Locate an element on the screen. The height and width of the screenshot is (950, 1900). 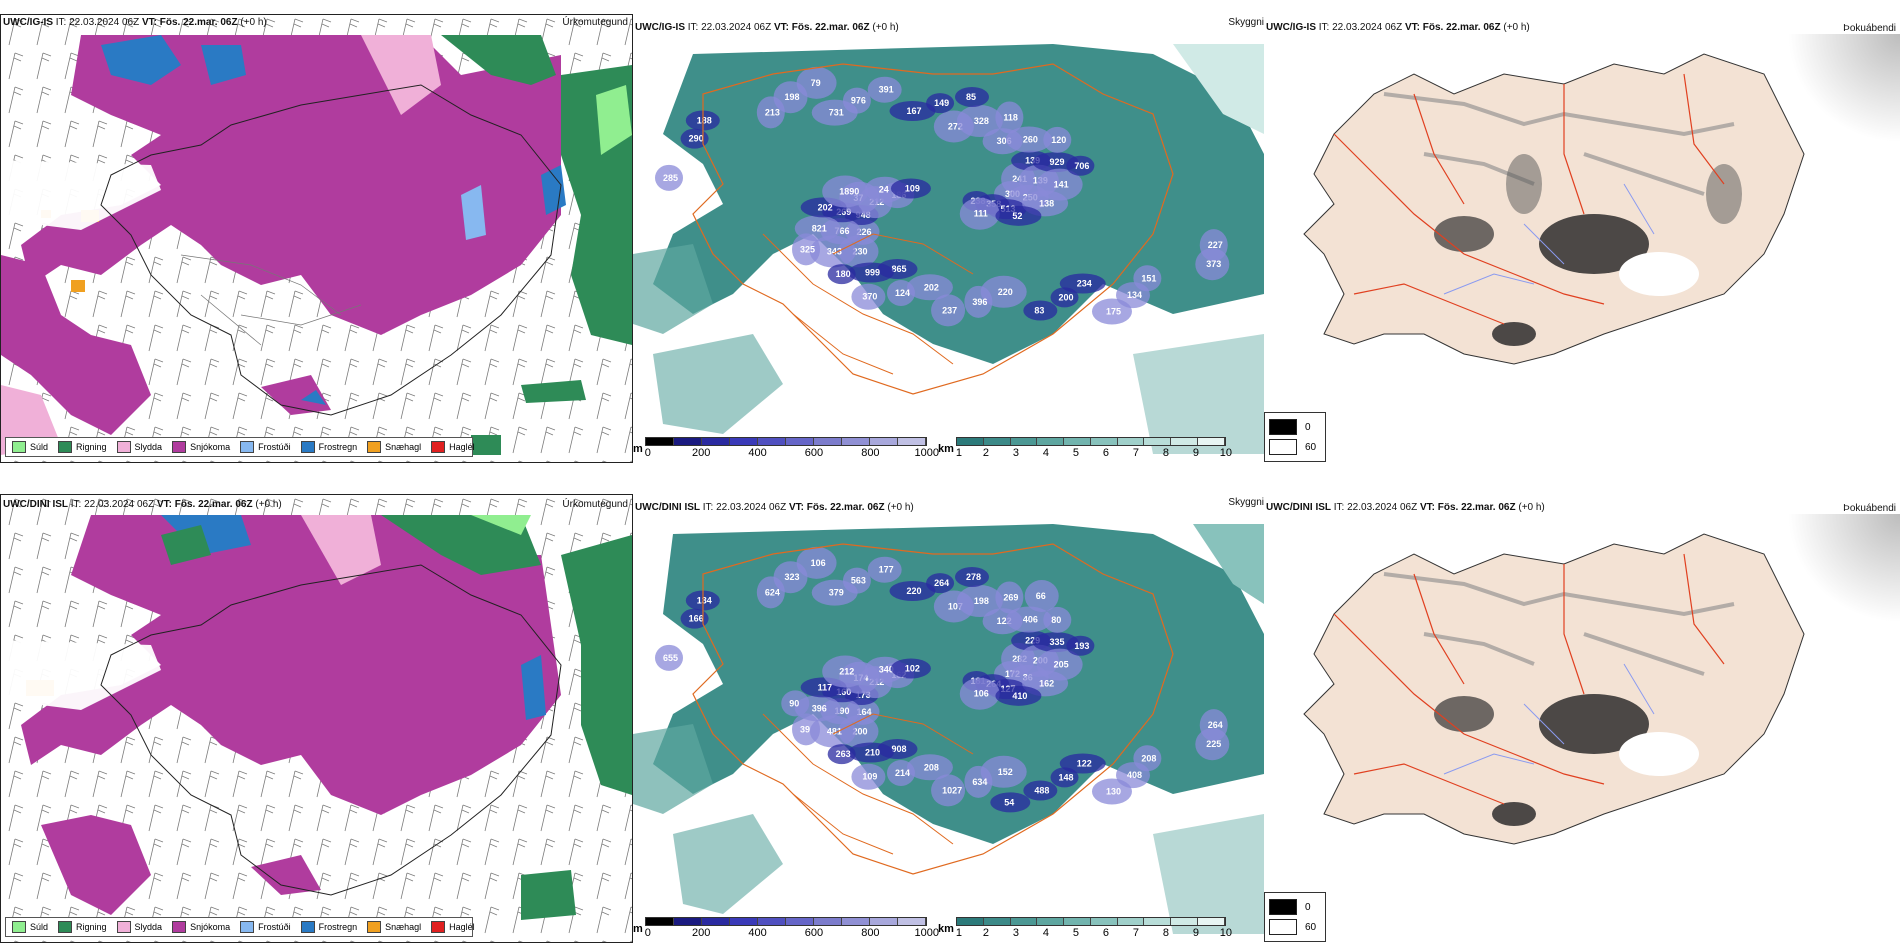
elevation-label: 410 is located at coordinates (1019, 696).